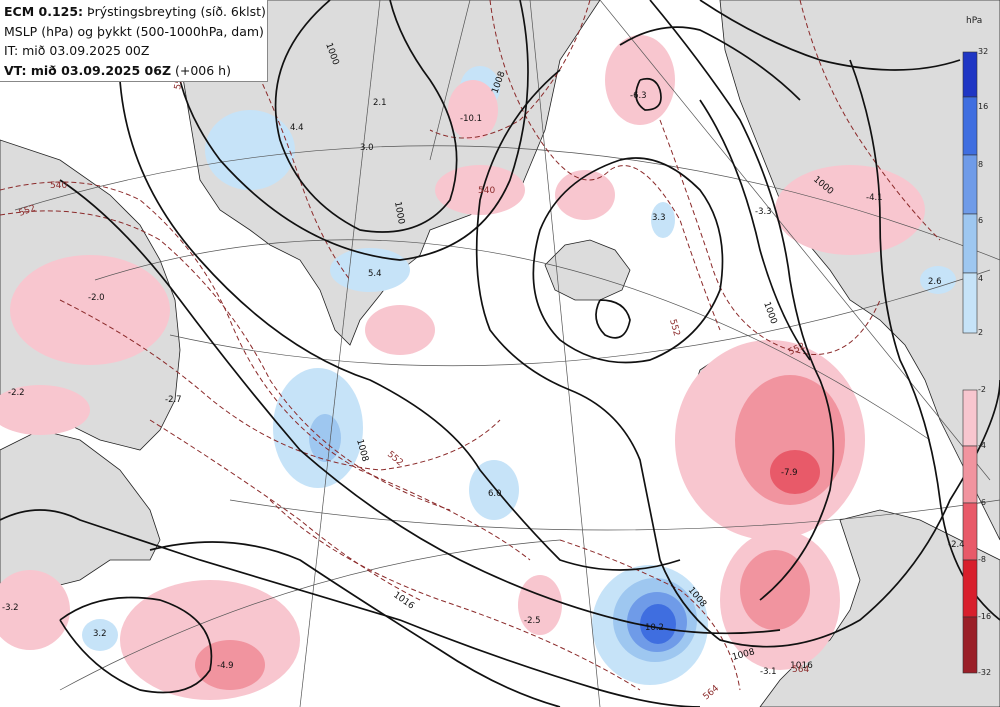 This screenshot has width=1000, height=707. Describe the element at coordinates (654, 628) in the screenshot. I see `change-label: 10.2` at that location.